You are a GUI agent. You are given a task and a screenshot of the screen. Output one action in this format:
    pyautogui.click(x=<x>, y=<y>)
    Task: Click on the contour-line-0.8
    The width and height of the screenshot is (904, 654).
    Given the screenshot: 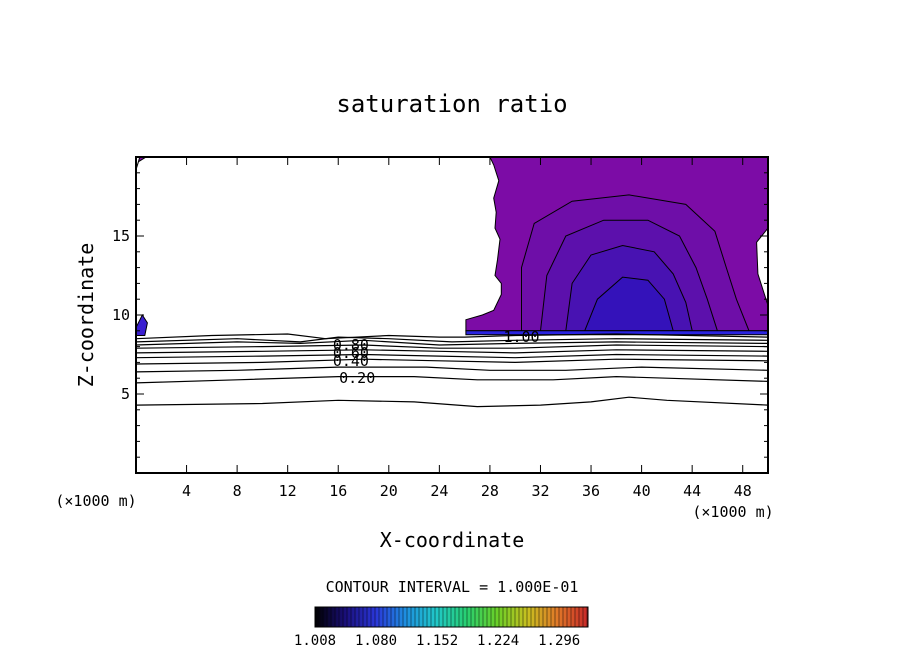 What is the action you would take?
    pyautogui.click(x=452, y=342)
    